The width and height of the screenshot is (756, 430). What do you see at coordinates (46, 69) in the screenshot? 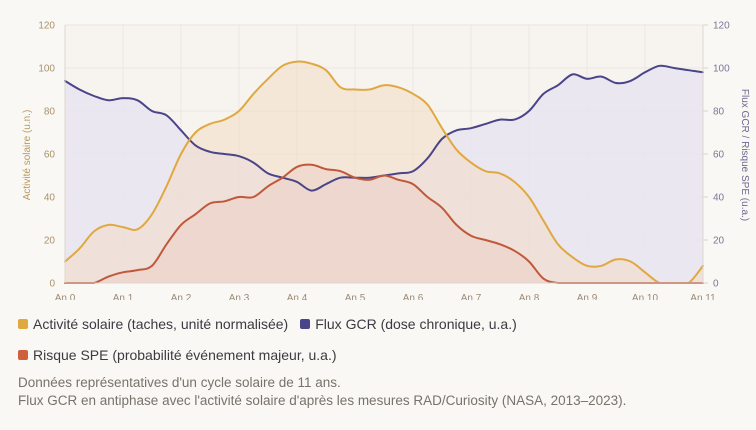
I see `y-tick-label-left: 100` at bounding box center [46, 69].